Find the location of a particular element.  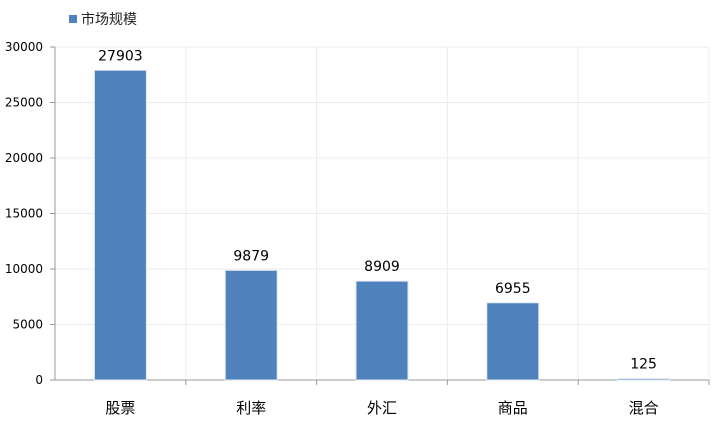

data-label: 8909 is located at coordinates (382, 267).